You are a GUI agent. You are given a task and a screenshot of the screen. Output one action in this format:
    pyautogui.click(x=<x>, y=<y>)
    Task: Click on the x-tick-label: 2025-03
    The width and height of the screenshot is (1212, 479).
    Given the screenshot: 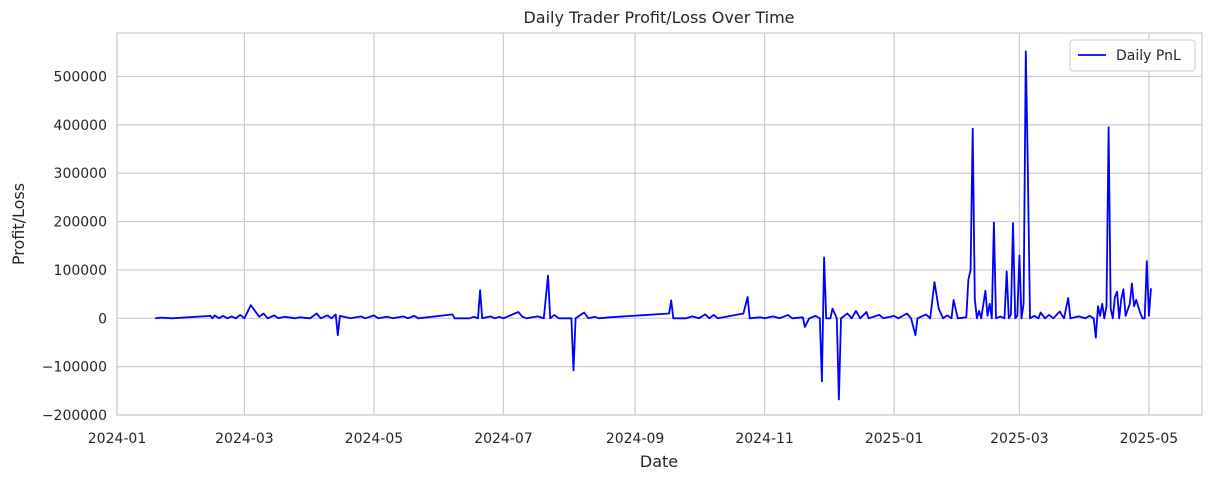 What is the action you would take?
    pyautogui.click(x=1019, y=439)
    